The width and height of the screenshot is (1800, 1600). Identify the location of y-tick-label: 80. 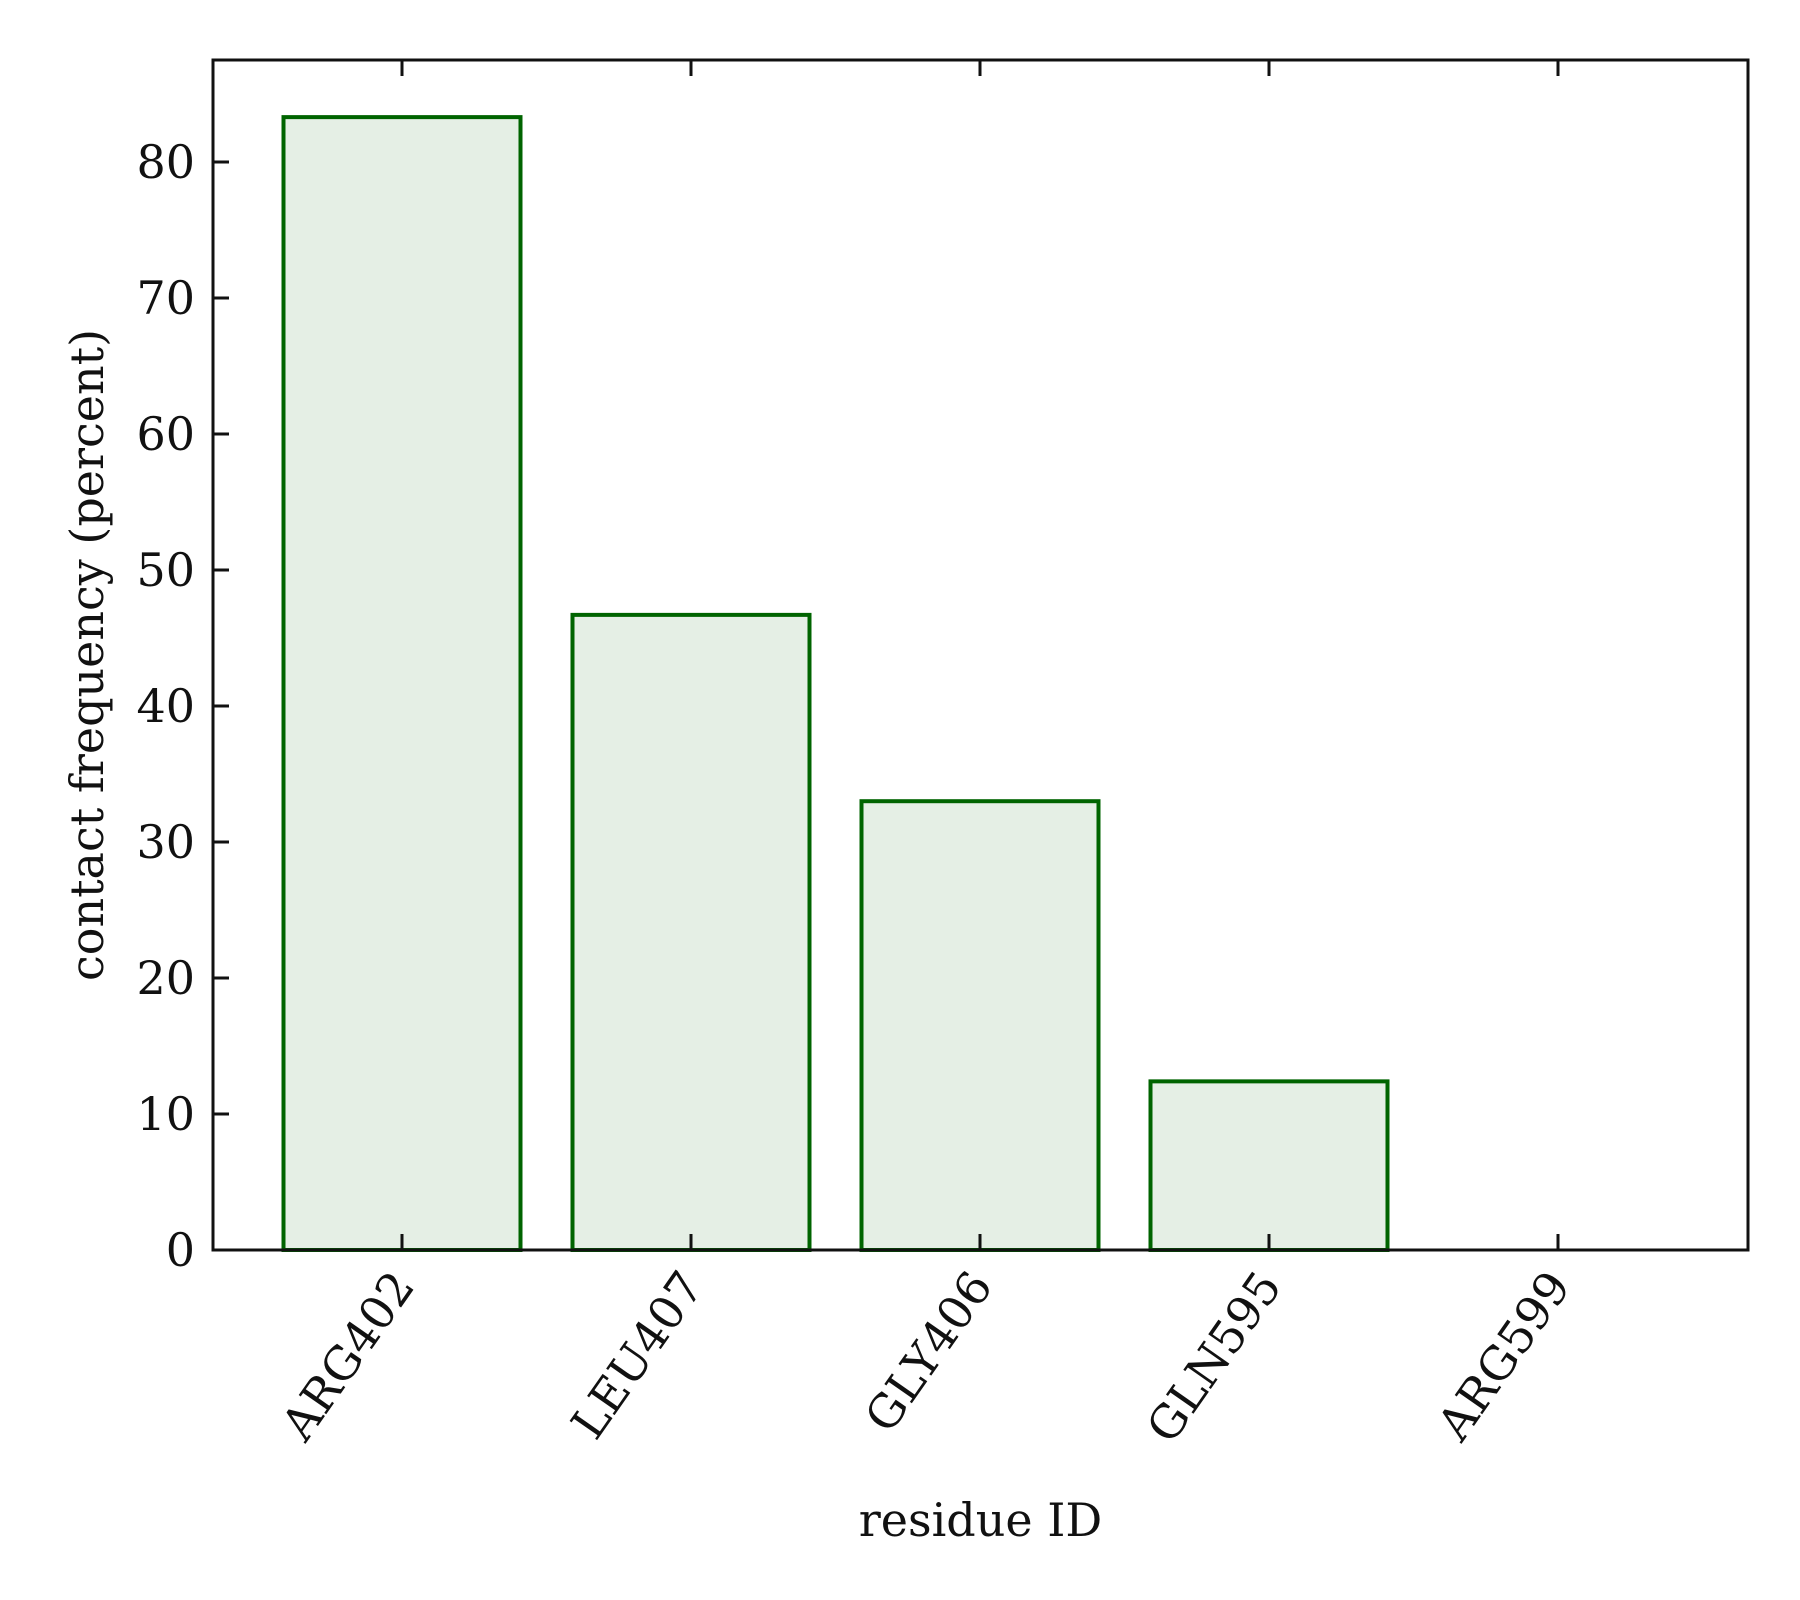
(165, 162).